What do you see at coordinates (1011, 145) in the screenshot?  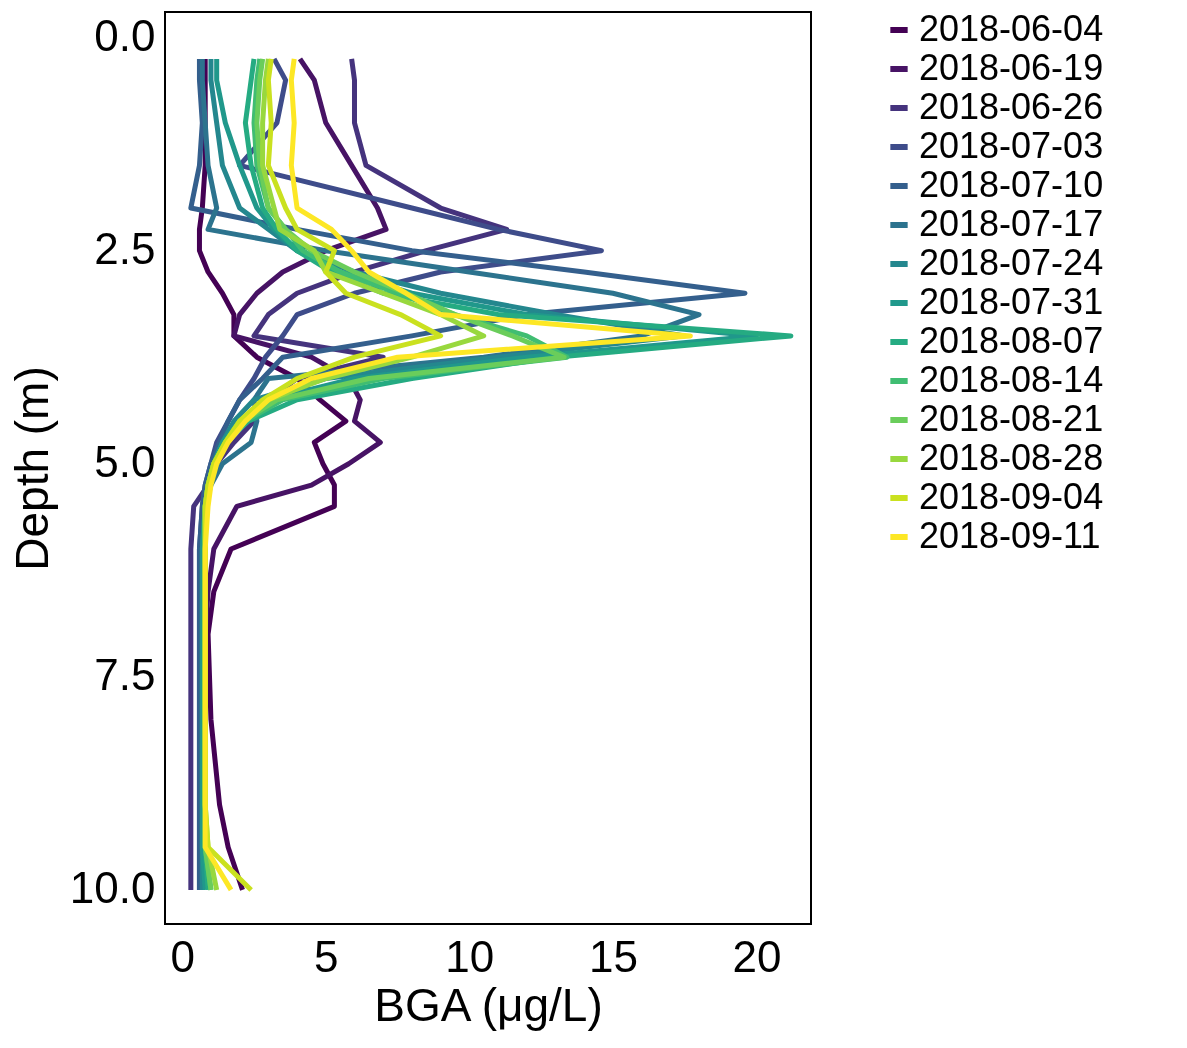 I see `legend-label: 2018-07-03` at bounding box center [1011, 145].